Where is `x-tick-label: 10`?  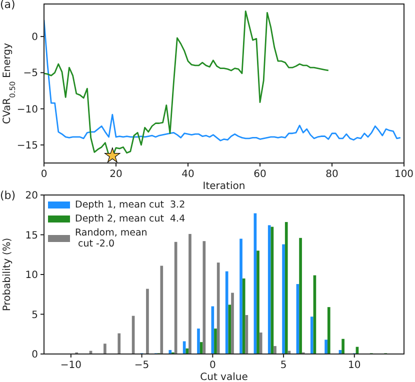 x-tick-label: 10 is located at coordinates (354, 365).